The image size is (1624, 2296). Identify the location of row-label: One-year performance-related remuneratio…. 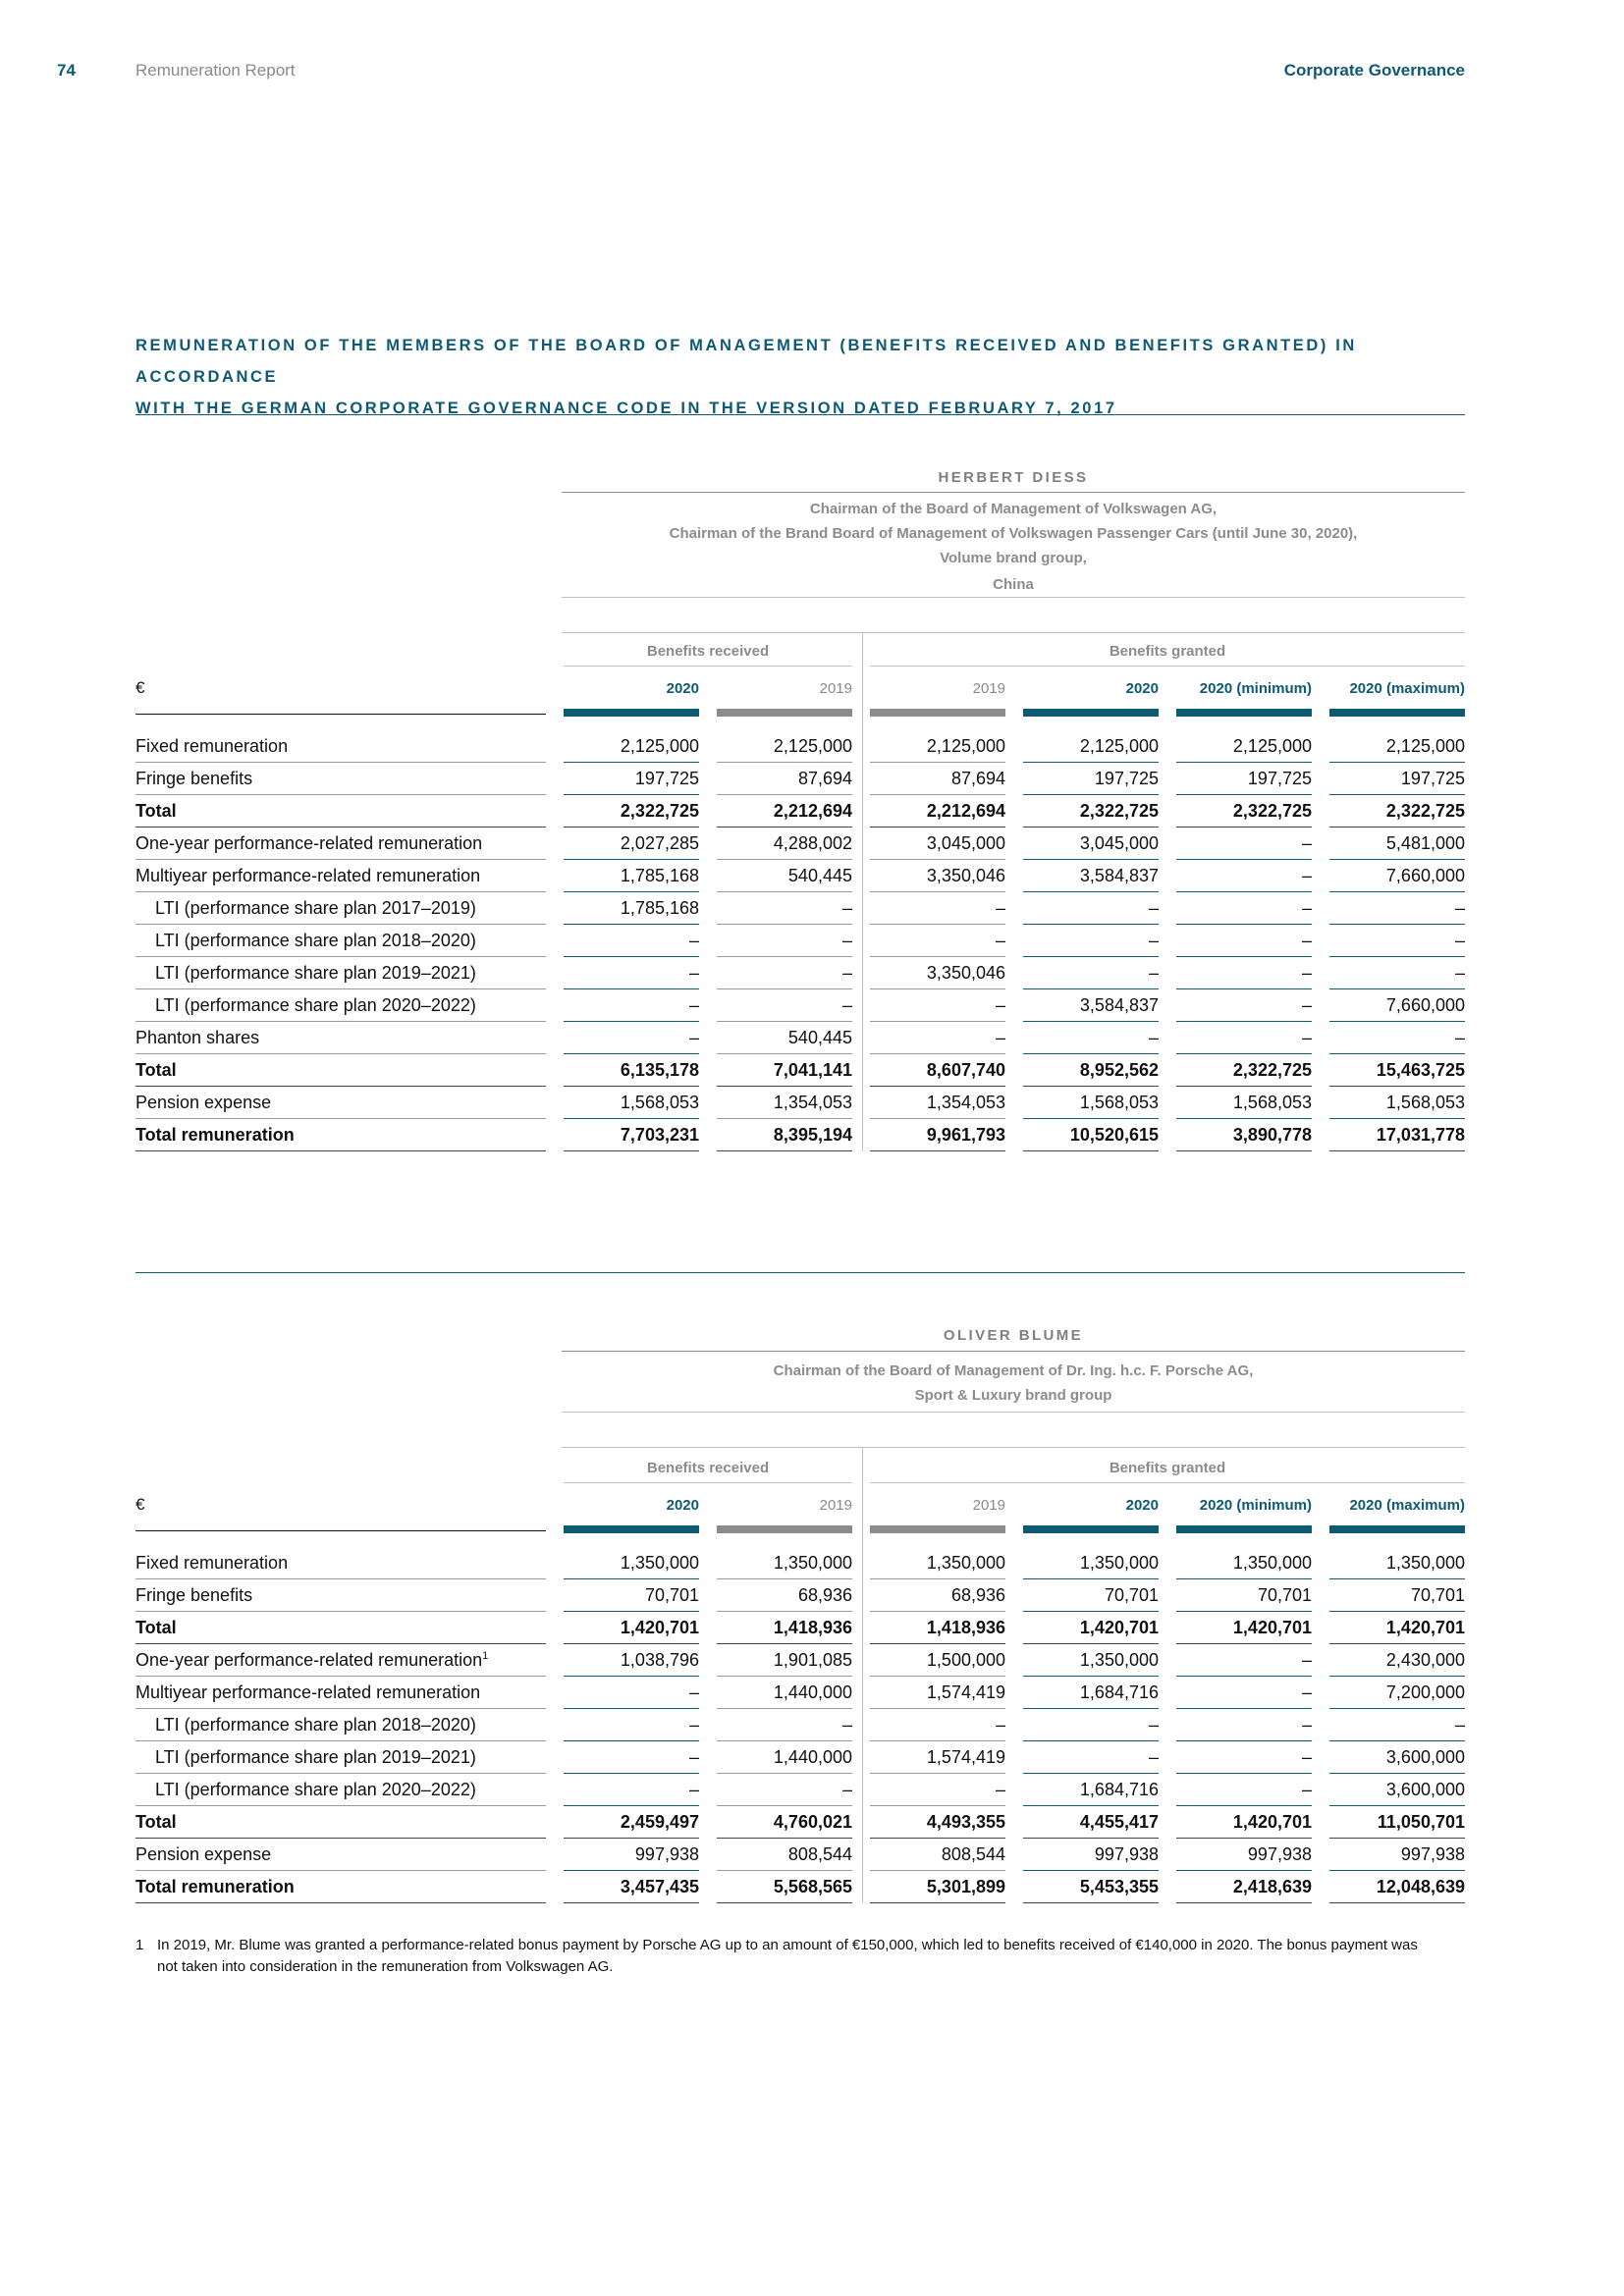
(311, 1660).